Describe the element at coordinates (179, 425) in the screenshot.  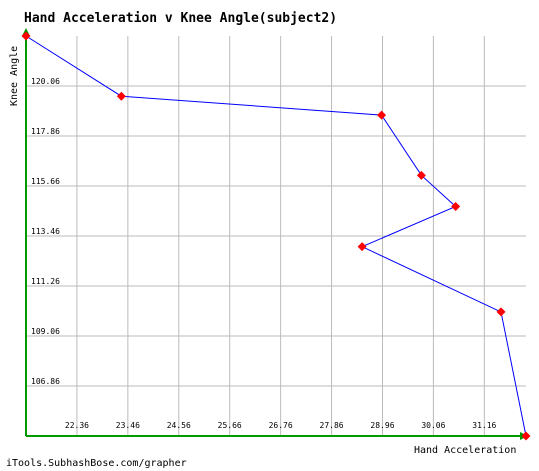
I see `x-tick-label: 24.56` at that location.